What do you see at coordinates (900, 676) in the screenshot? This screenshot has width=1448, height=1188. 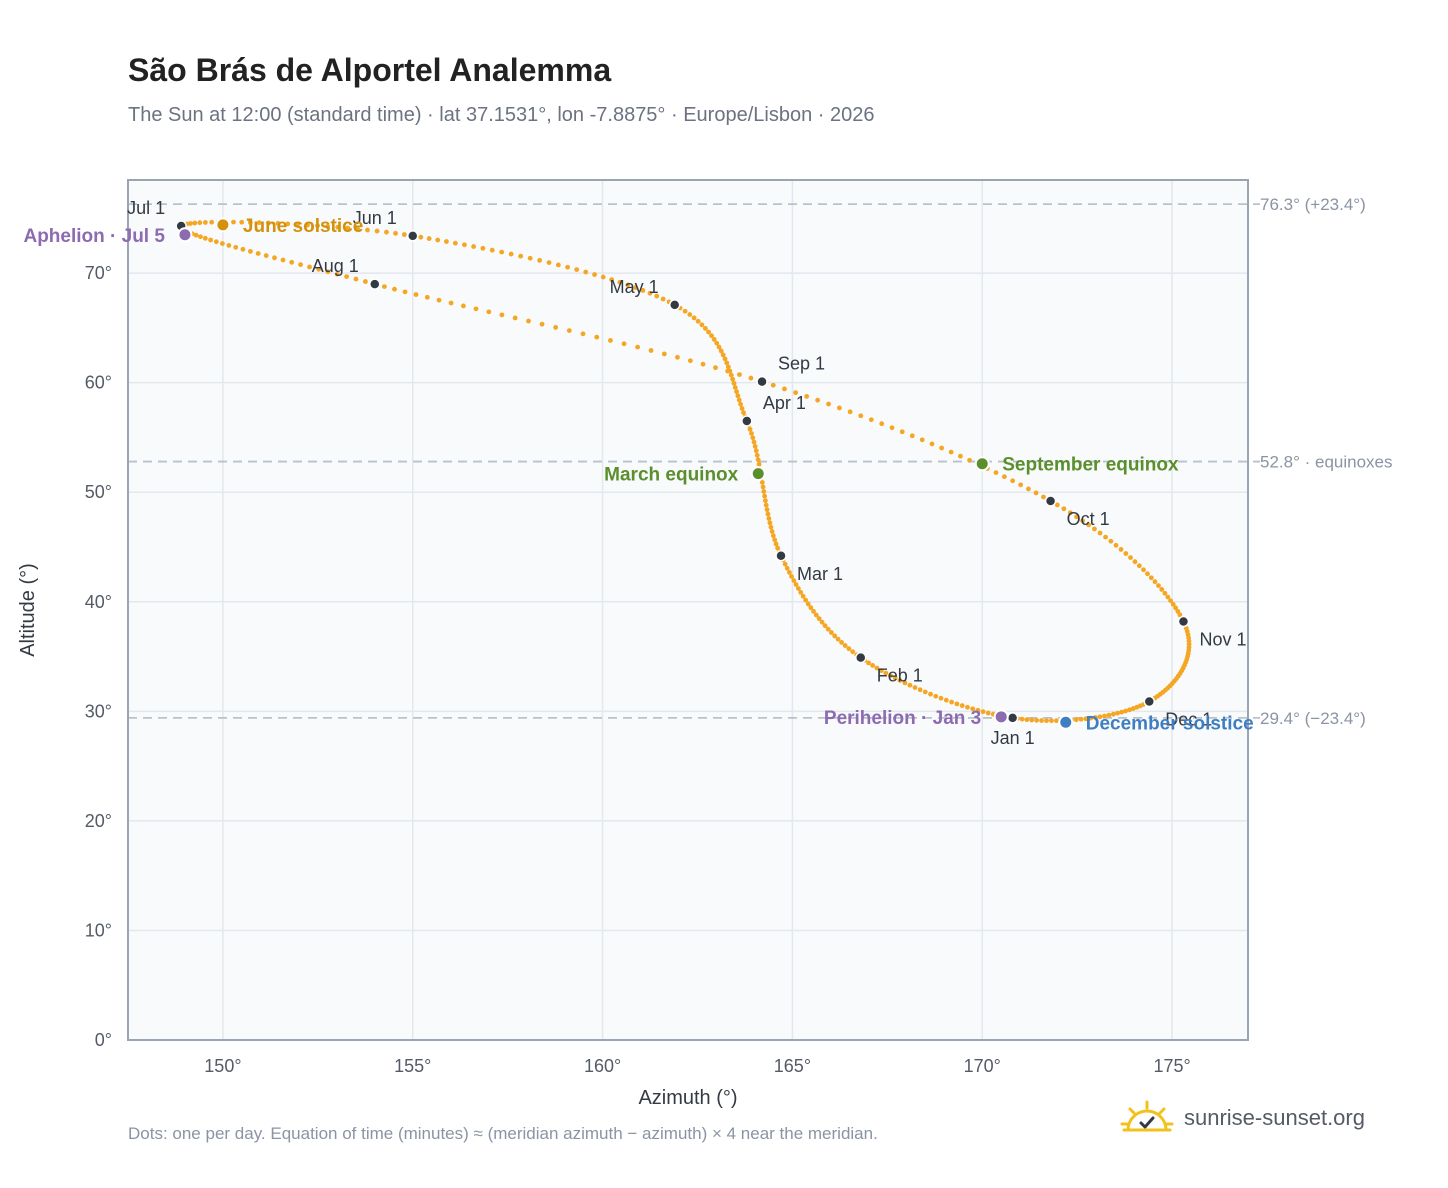 I see `month-label: Feb 1` at bounding box center [900, 676].